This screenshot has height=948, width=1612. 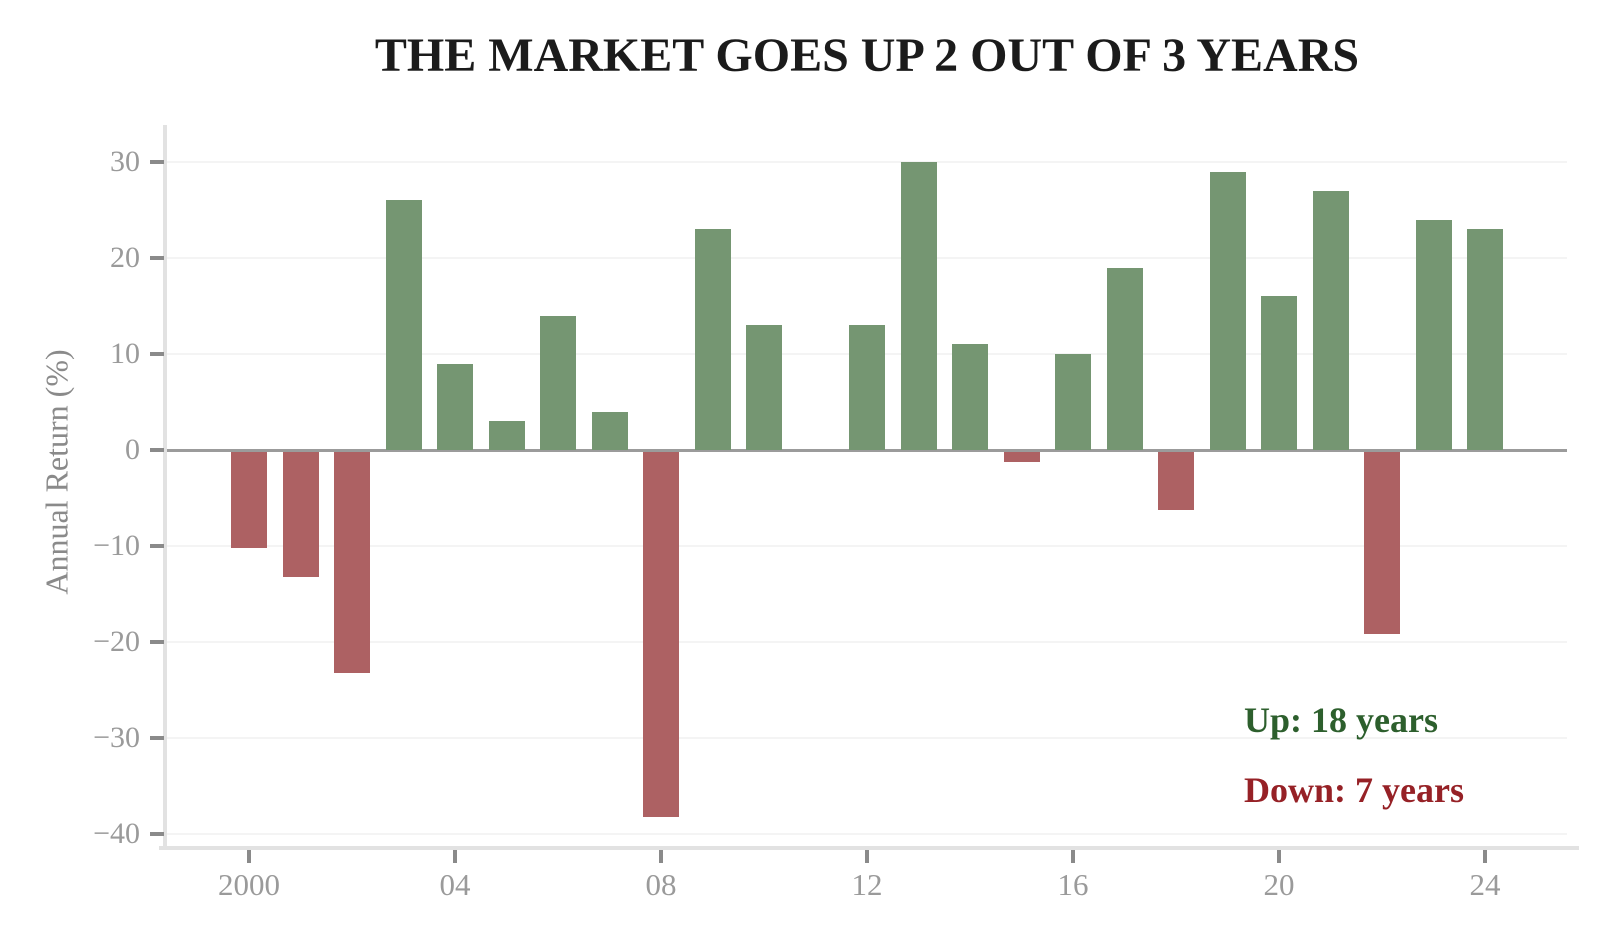 I want to click on bar-2012, so click(x=867, y=387).